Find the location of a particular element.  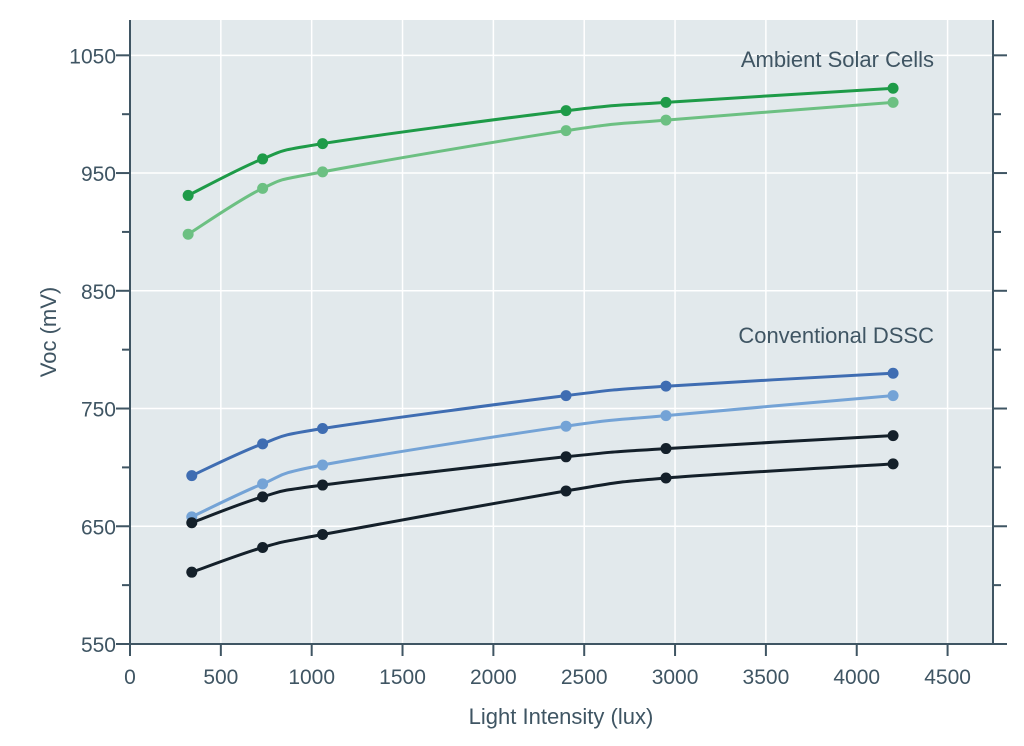

x-axis-label: Light Intensity (lux) is located at coordinates (561, 716).